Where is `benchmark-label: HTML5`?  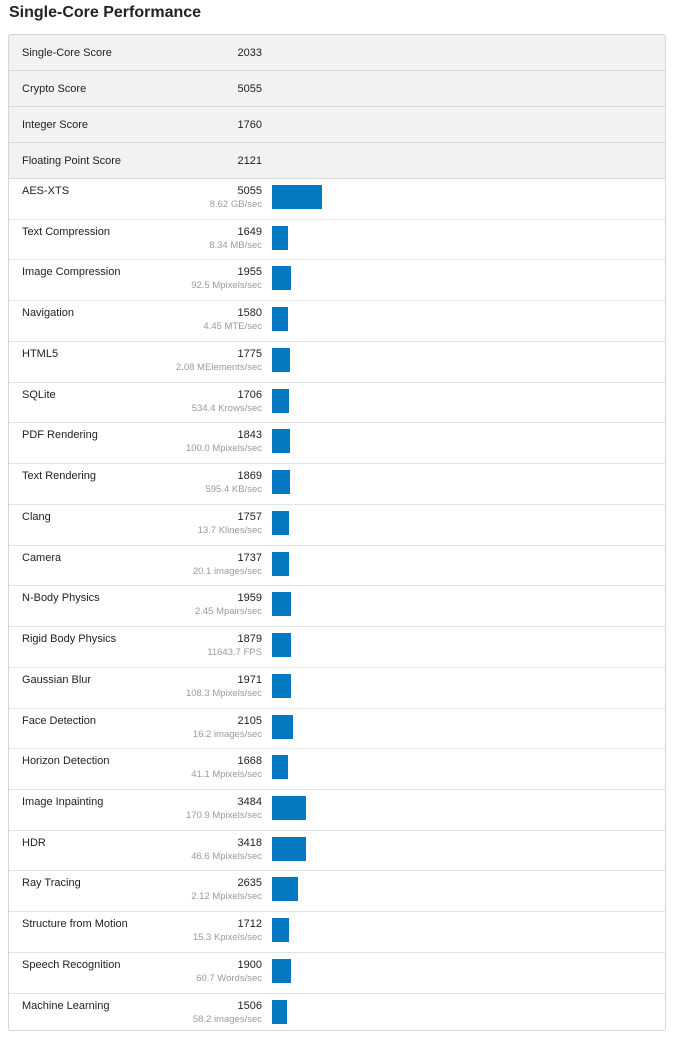 benchmark-label: HTML5 is located at coordinates (40, 353).